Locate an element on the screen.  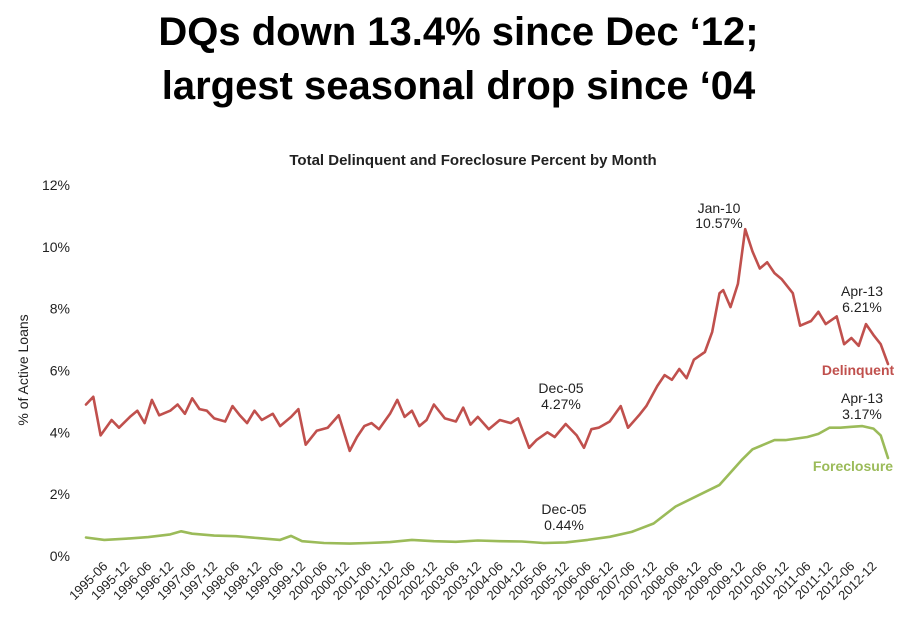
annotation-value: 0.44% is located at coordinates (564, 525).